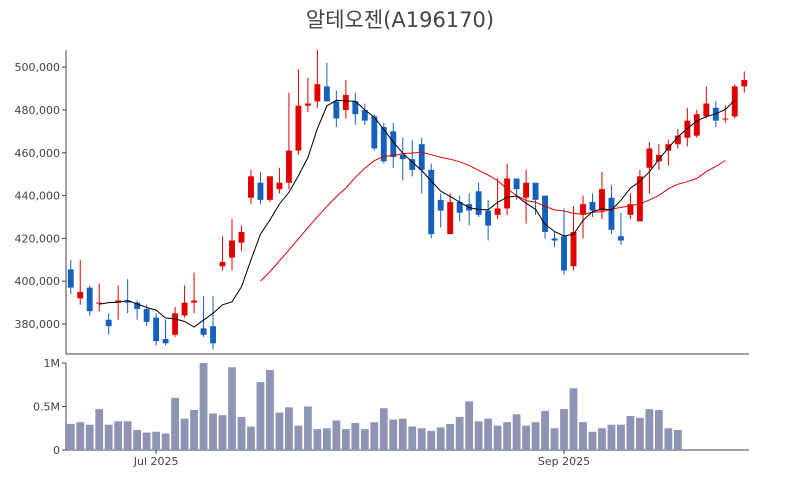 This screenshot has width=800, height=500. What do you see at coordinates (38, 67) in the screenshot?
I see `price-y-tick-label: 500,000` at bounding box center [38, 67].